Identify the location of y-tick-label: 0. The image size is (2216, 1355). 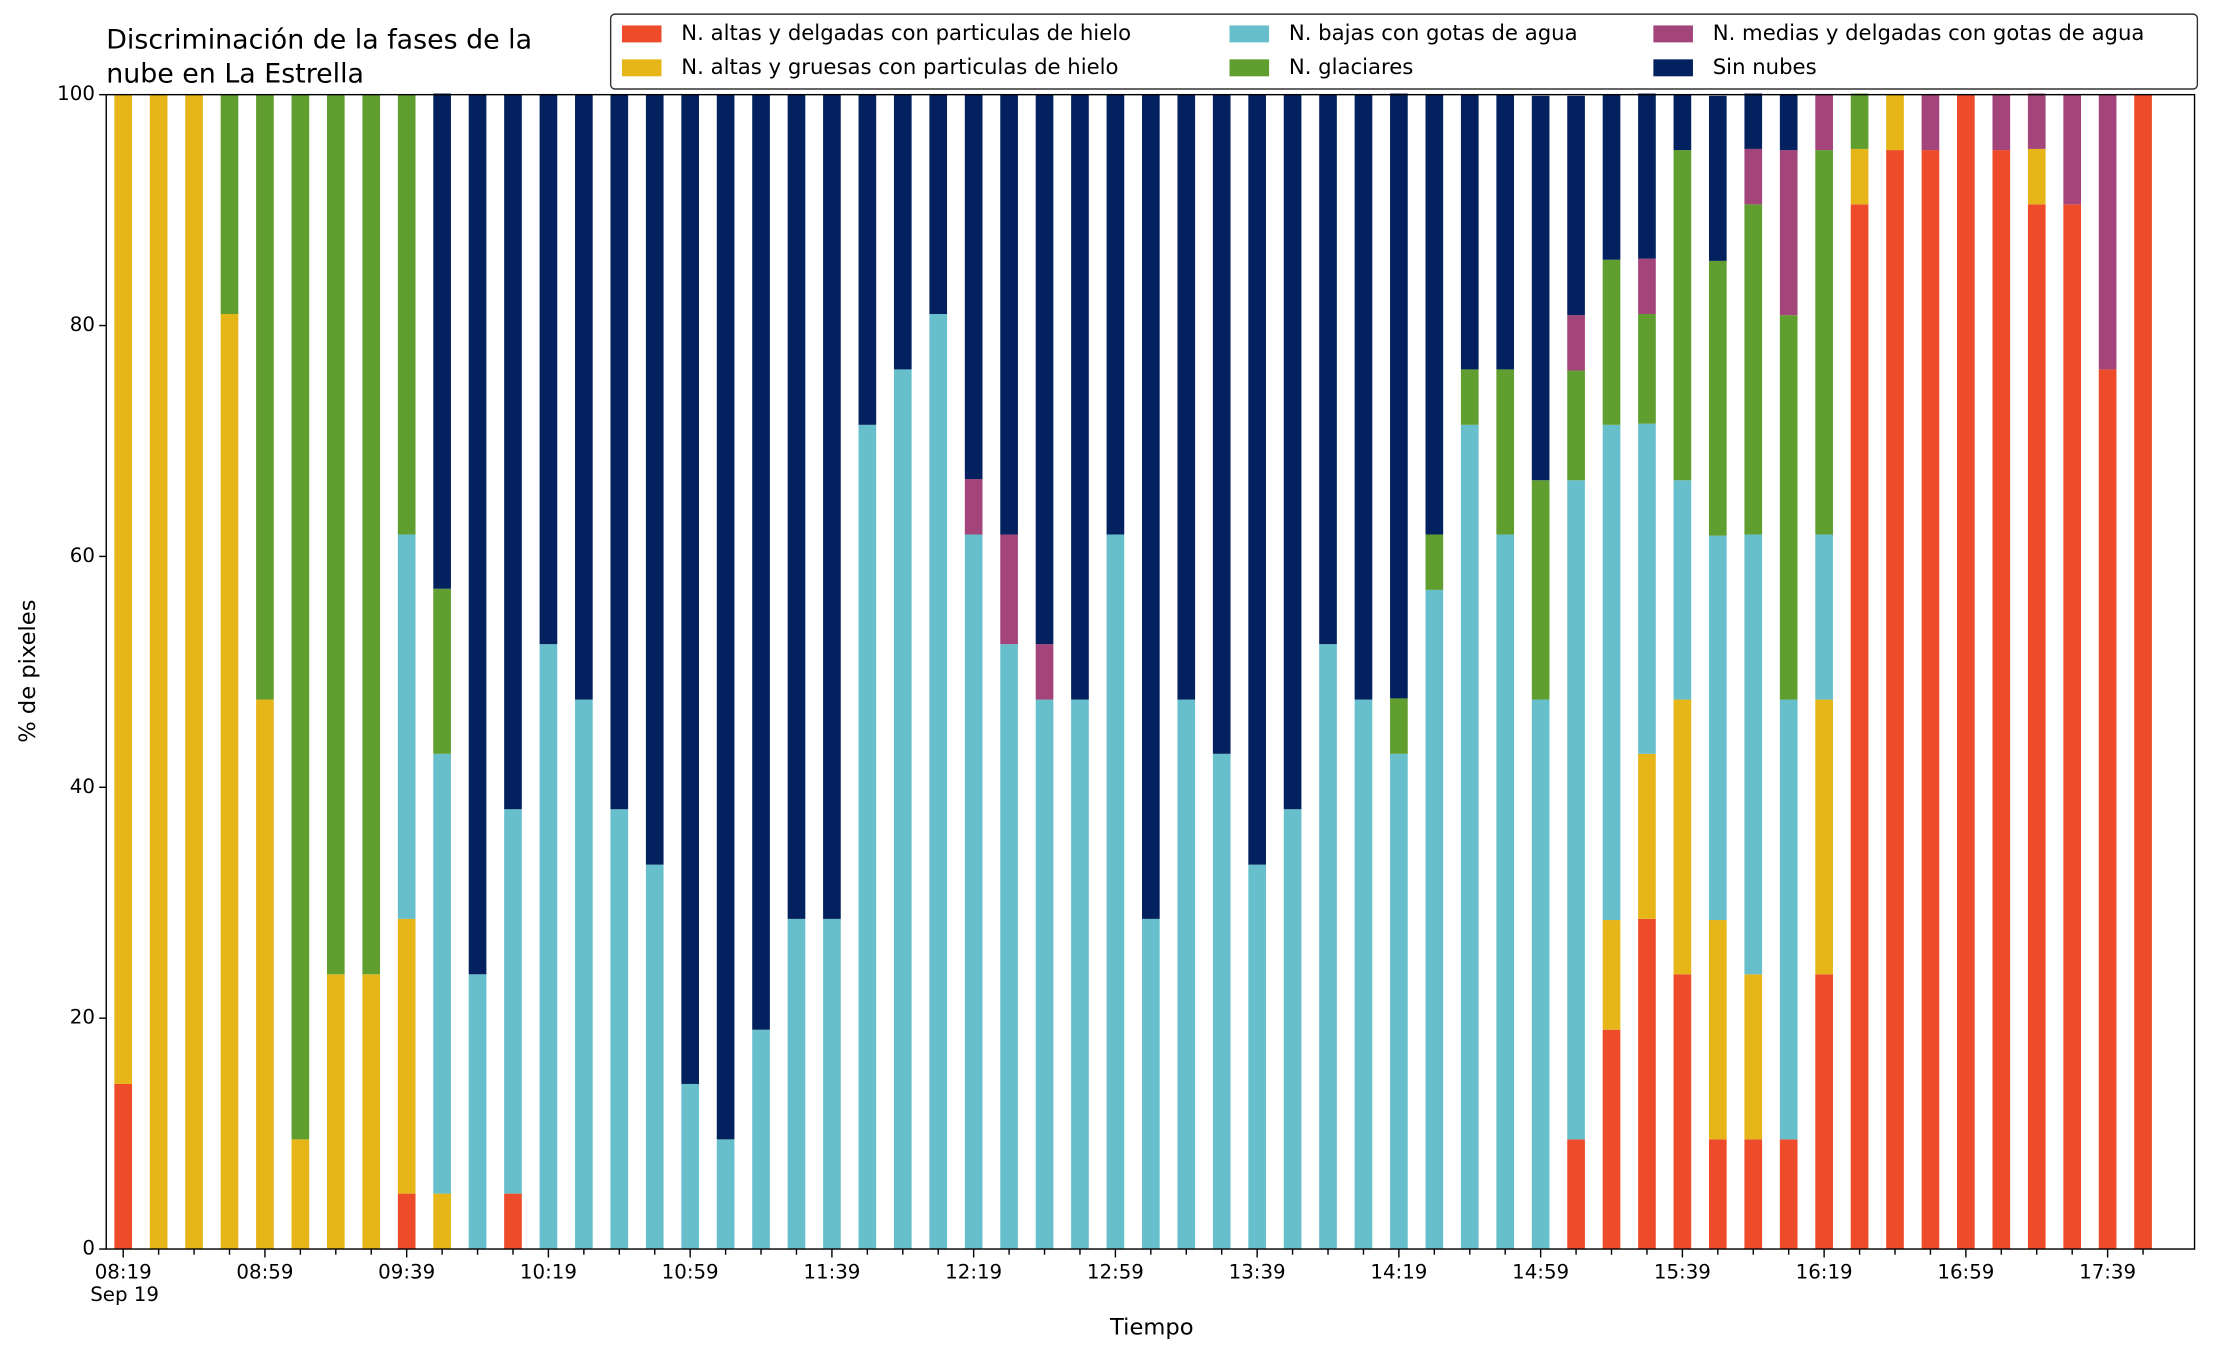
(88, 1248).